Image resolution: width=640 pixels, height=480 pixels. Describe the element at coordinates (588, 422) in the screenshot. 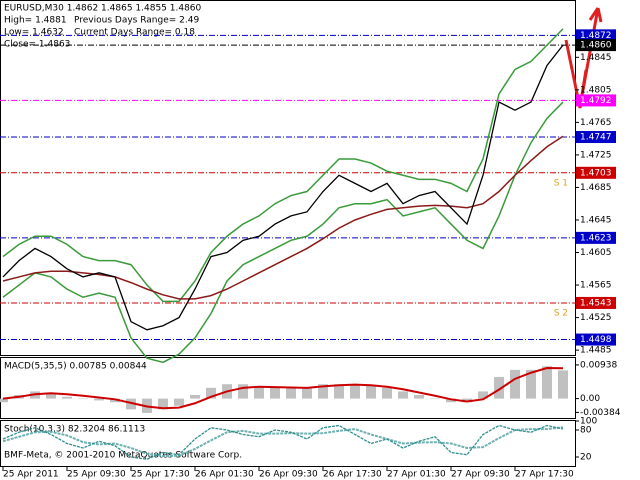

I see `y-tick-label: 100` at that location.